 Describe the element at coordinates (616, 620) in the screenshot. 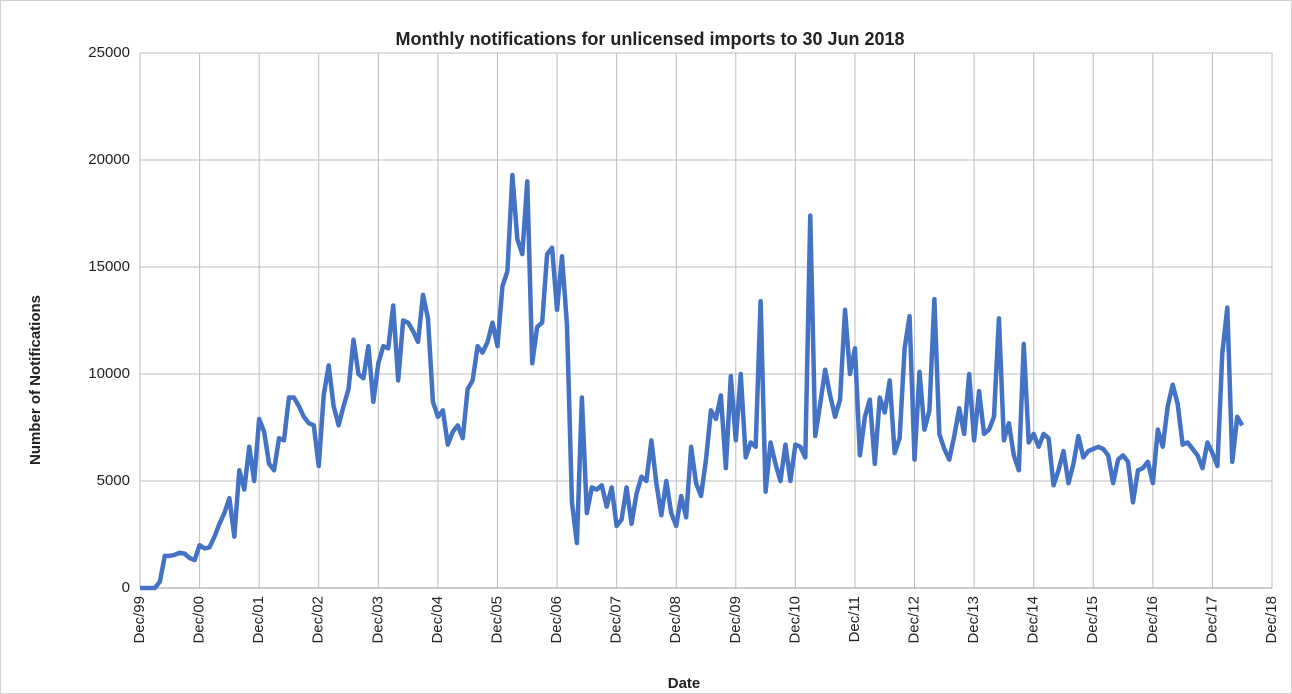

I see `x-tick-label: Dec/07` at that location.